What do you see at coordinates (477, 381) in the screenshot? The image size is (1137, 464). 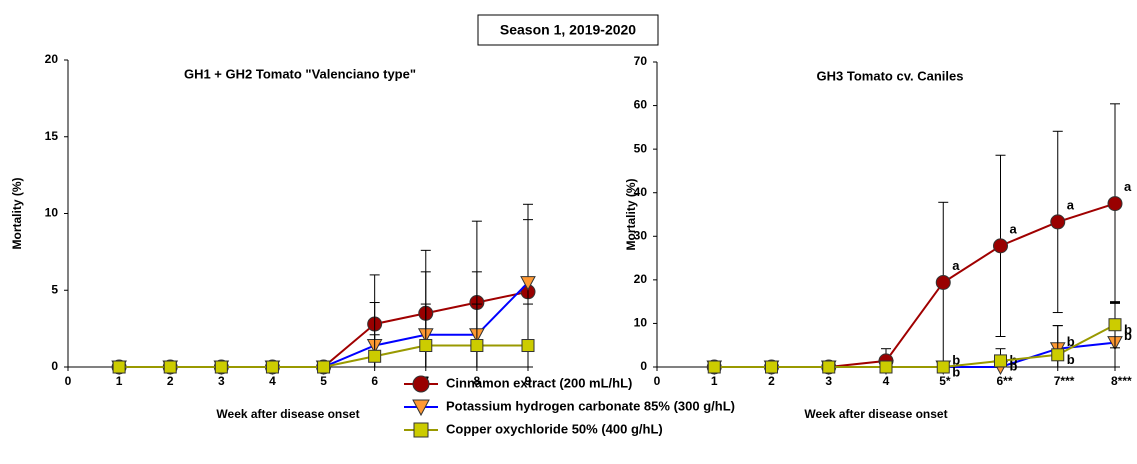 I see `x-tick-label: 8` at bounding box center [477, 381].